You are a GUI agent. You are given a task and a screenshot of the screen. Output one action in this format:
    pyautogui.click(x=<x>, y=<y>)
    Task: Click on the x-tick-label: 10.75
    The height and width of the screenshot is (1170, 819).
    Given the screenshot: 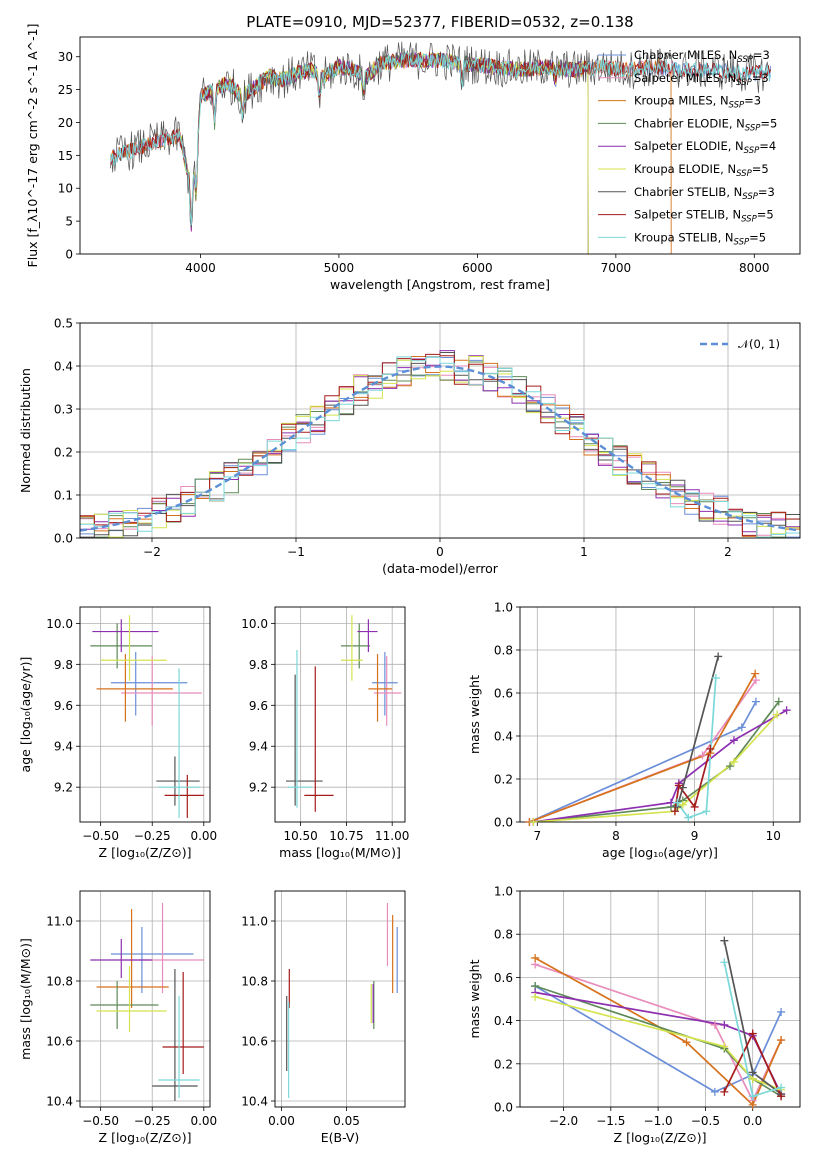 What is the action you would take?
    pyautogui.click(x=346, y=836)
    